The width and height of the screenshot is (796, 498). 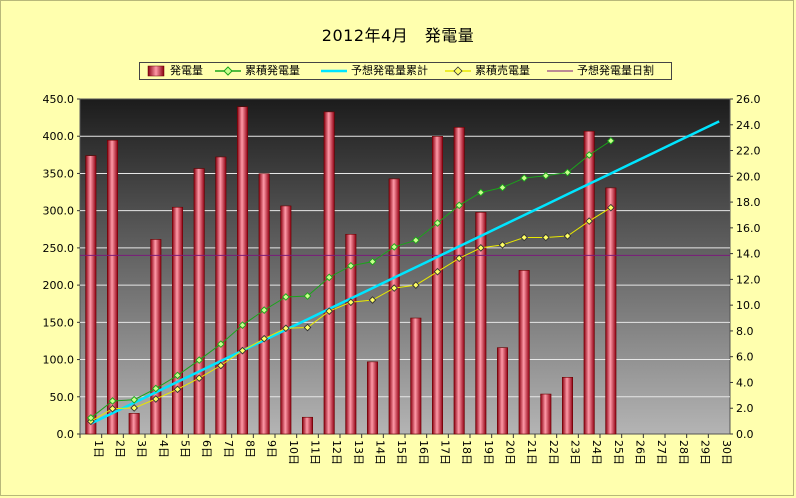 I want to click on y-left-tick-label: 200.0, so click(x=59, y=285).